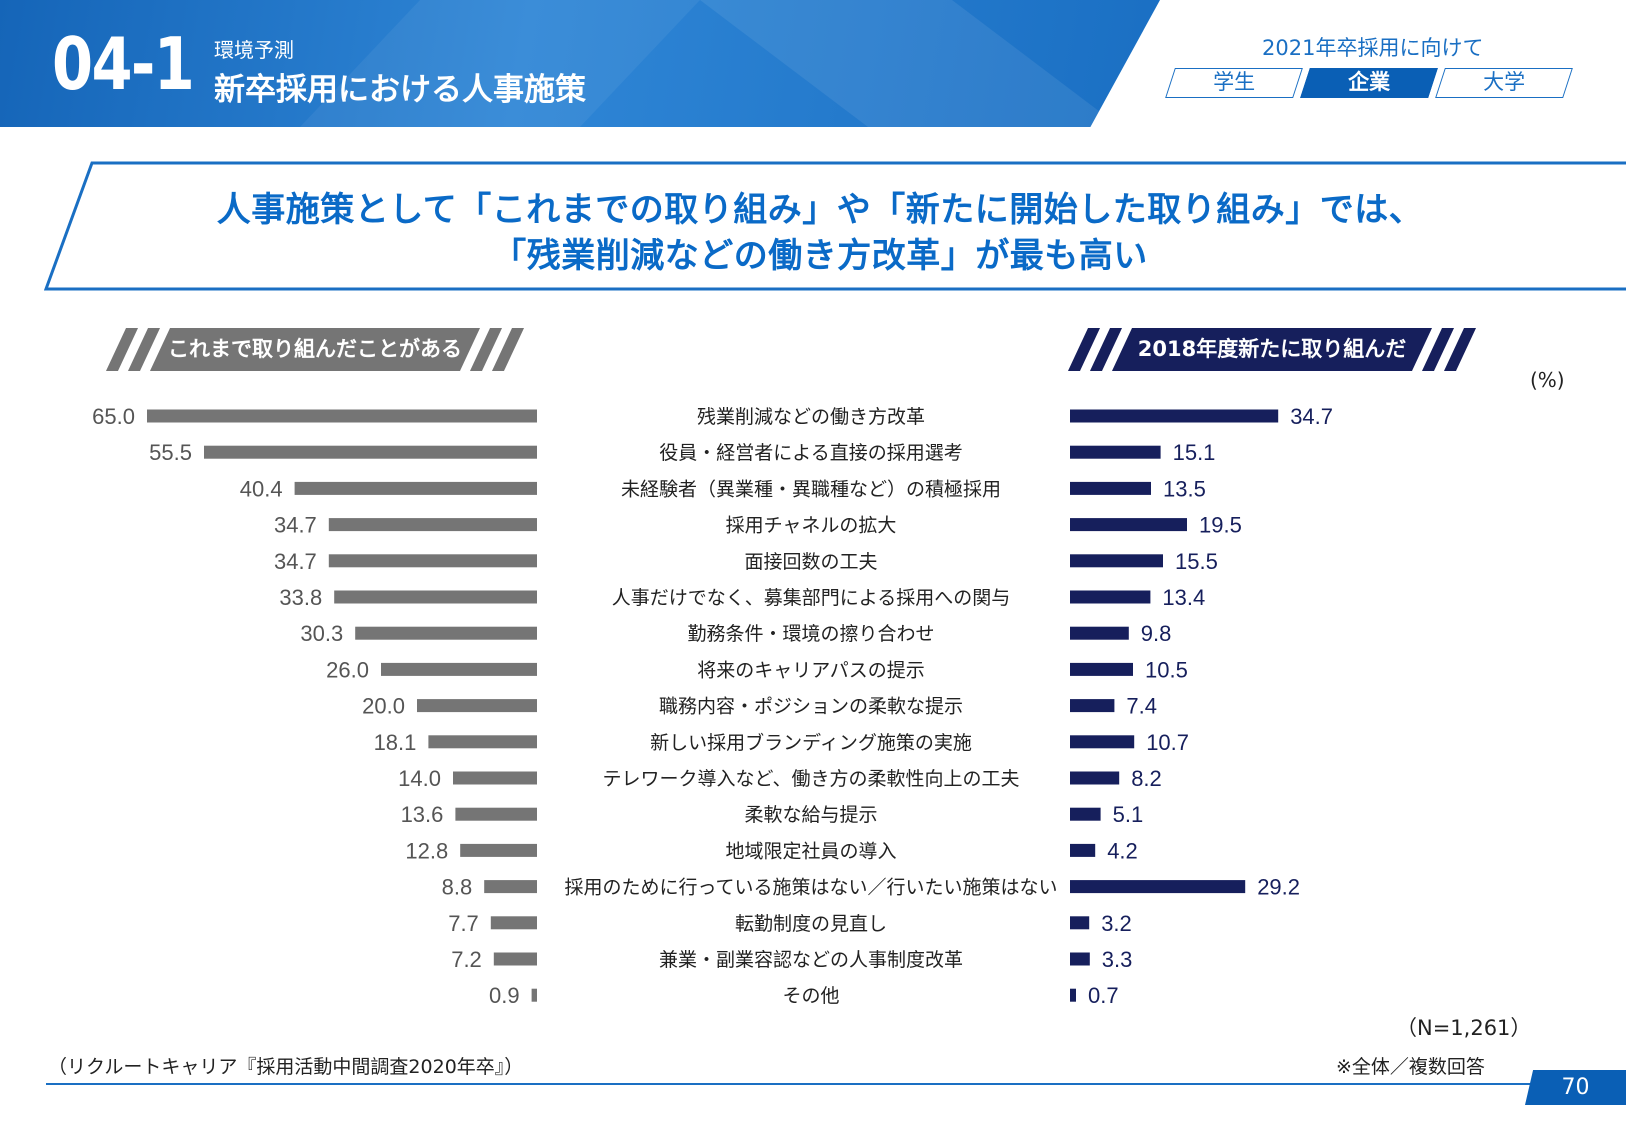  Describe the element at coordinates (261, 488) in the screenshot. I see `left-value-label: 40.4` at that location.